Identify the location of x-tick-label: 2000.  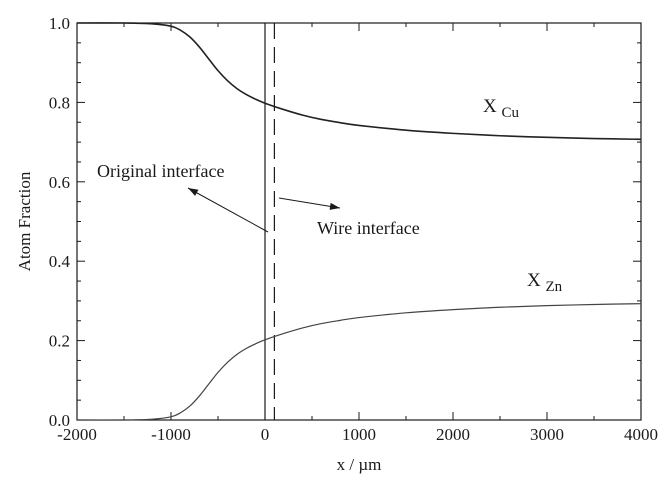
(453, 434).